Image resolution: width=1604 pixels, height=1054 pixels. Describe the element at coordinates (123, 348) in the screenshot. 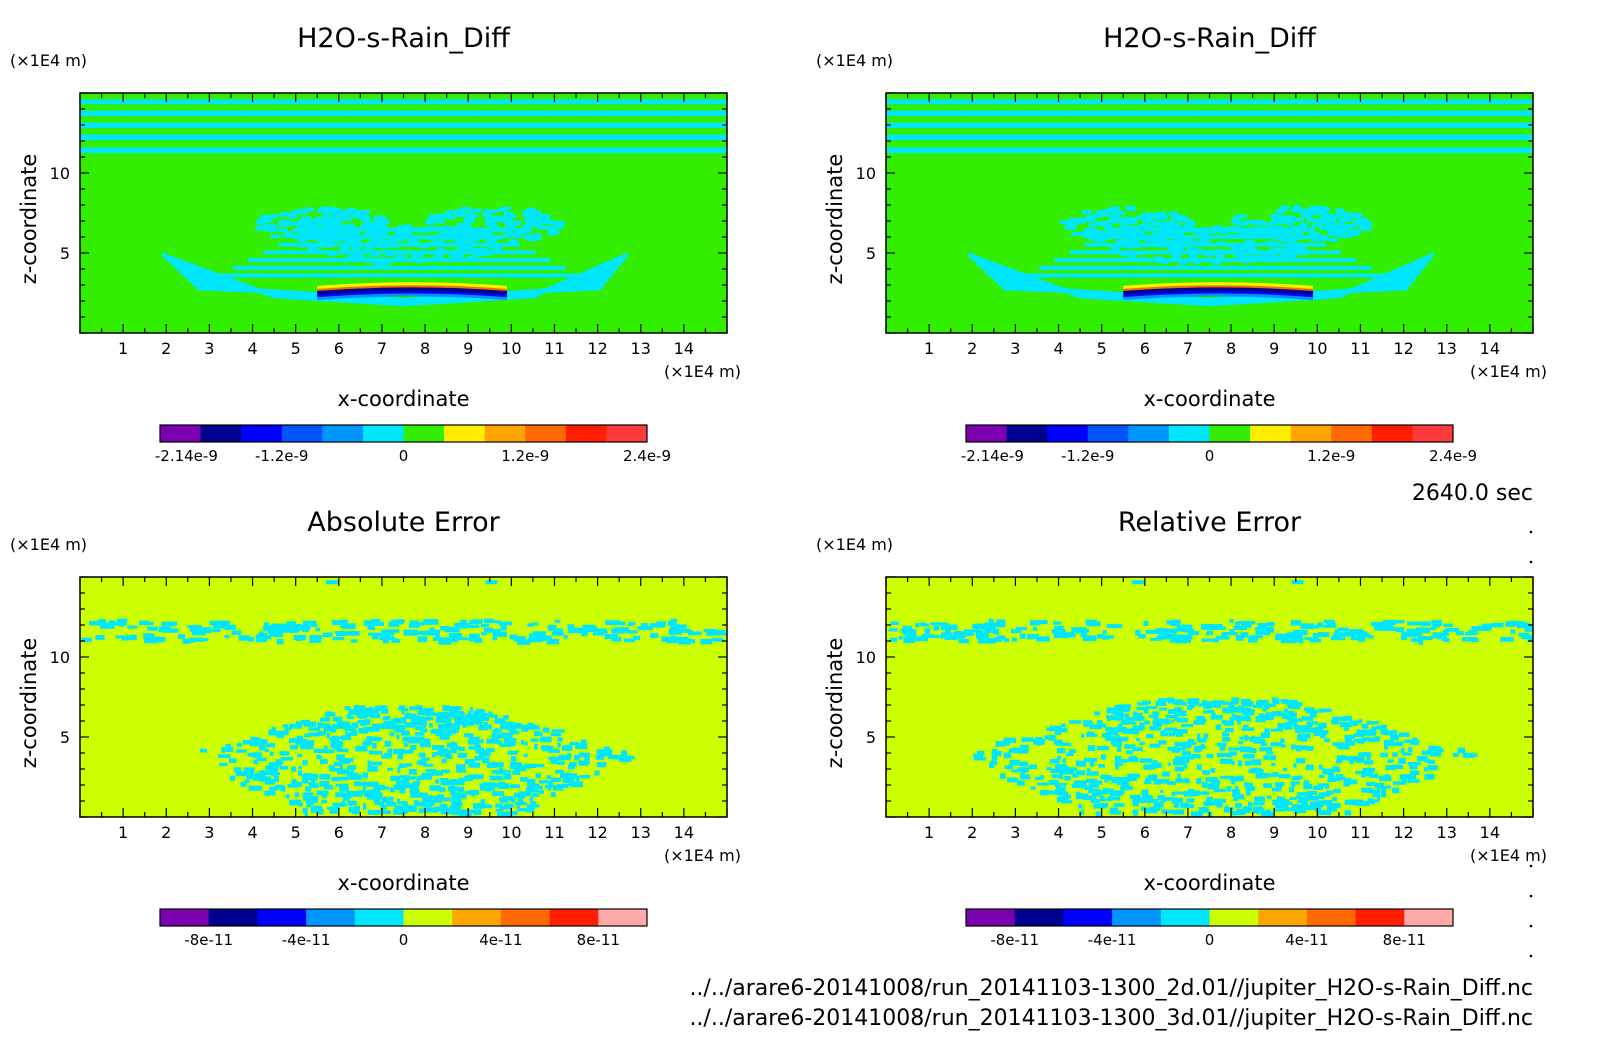

I see `x-tick-label: 1` at that location.